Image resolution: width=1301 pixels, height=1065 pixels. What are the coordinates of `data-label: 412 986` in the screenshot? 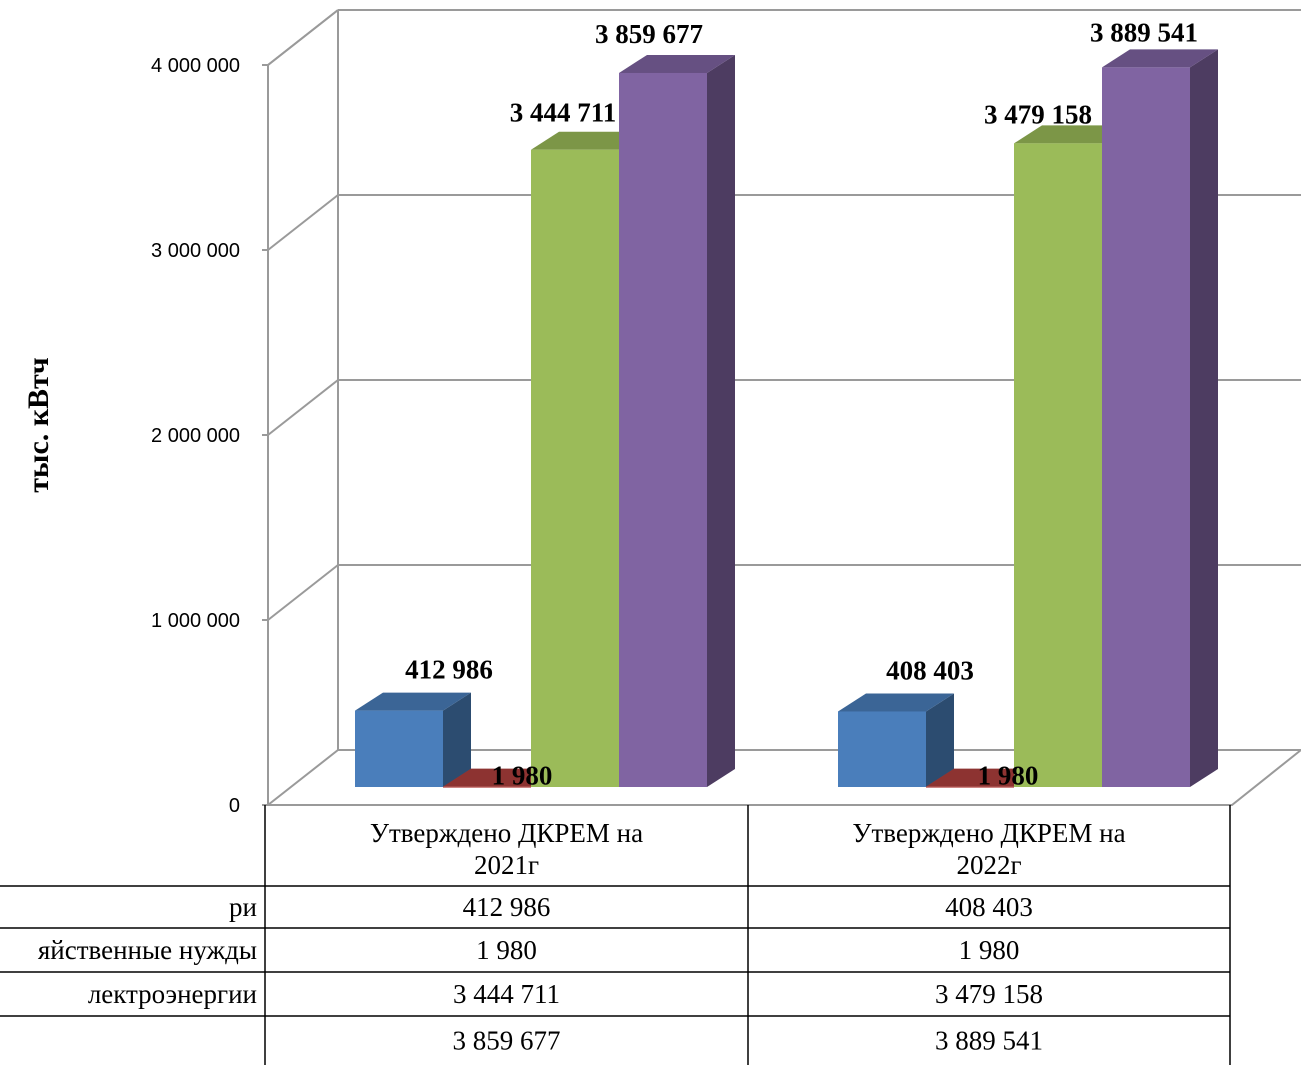 It's located at (449, 670).